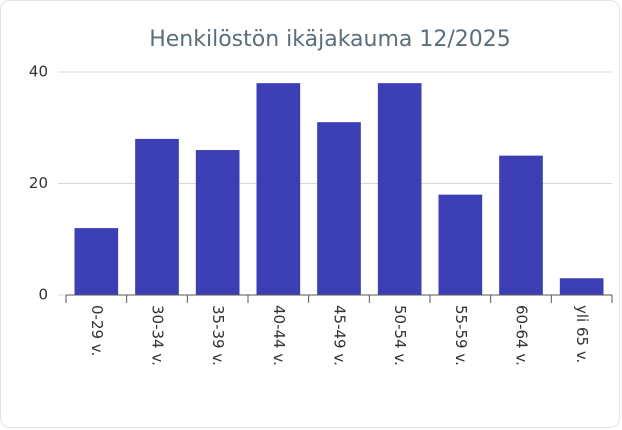 This screenshot has height=430, width=622. What do you see at coordinates (97, 330) in the screenshot?
I see `x-tick-label: 0-29 v.` at bounding box center [97, 330].